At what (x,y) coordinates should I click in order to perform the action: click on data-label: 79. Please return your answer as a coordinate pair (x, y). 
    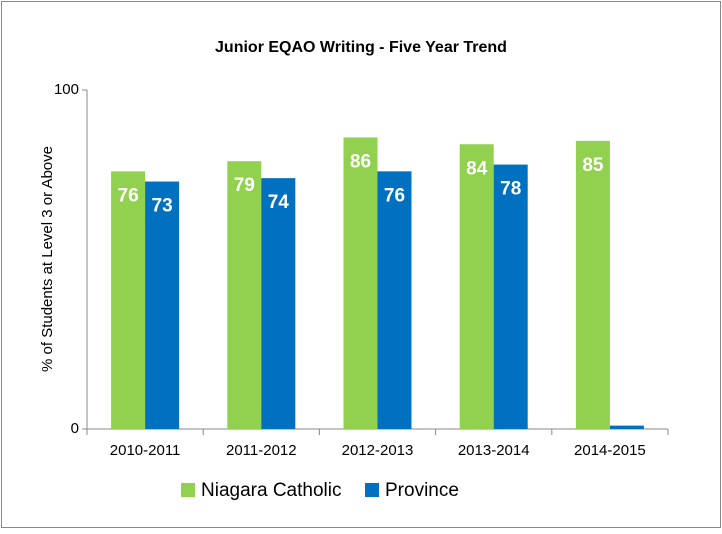
    Looking at the image, I should click on (244, 185).